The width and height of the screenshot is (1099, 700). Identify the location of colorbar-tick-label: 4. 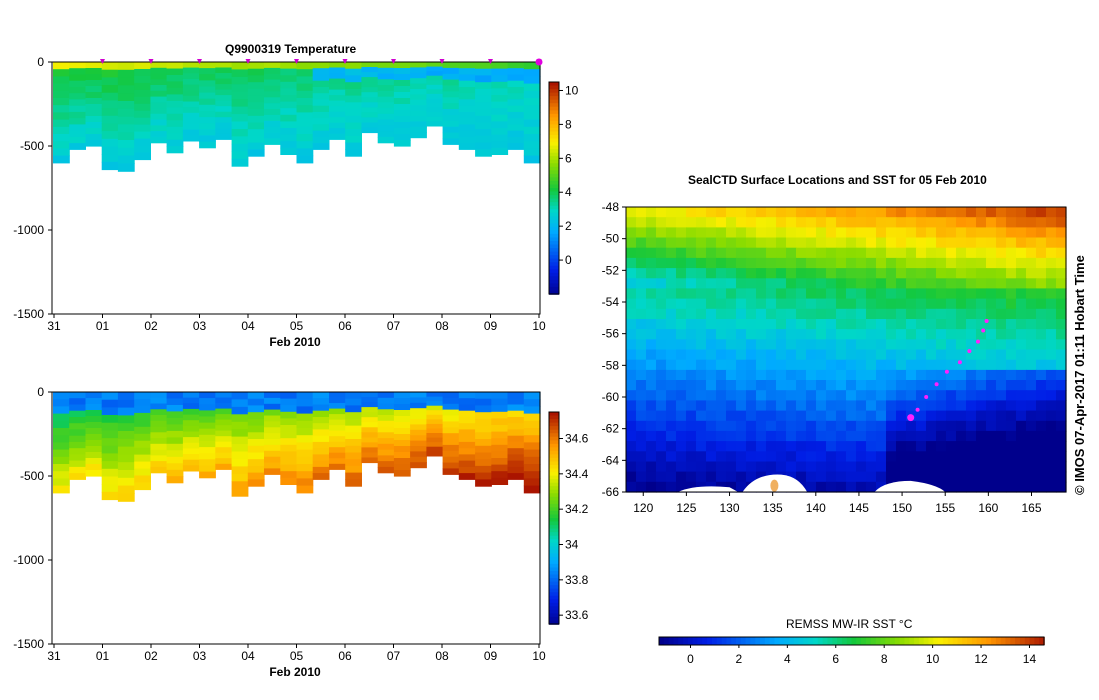
(568, 192).